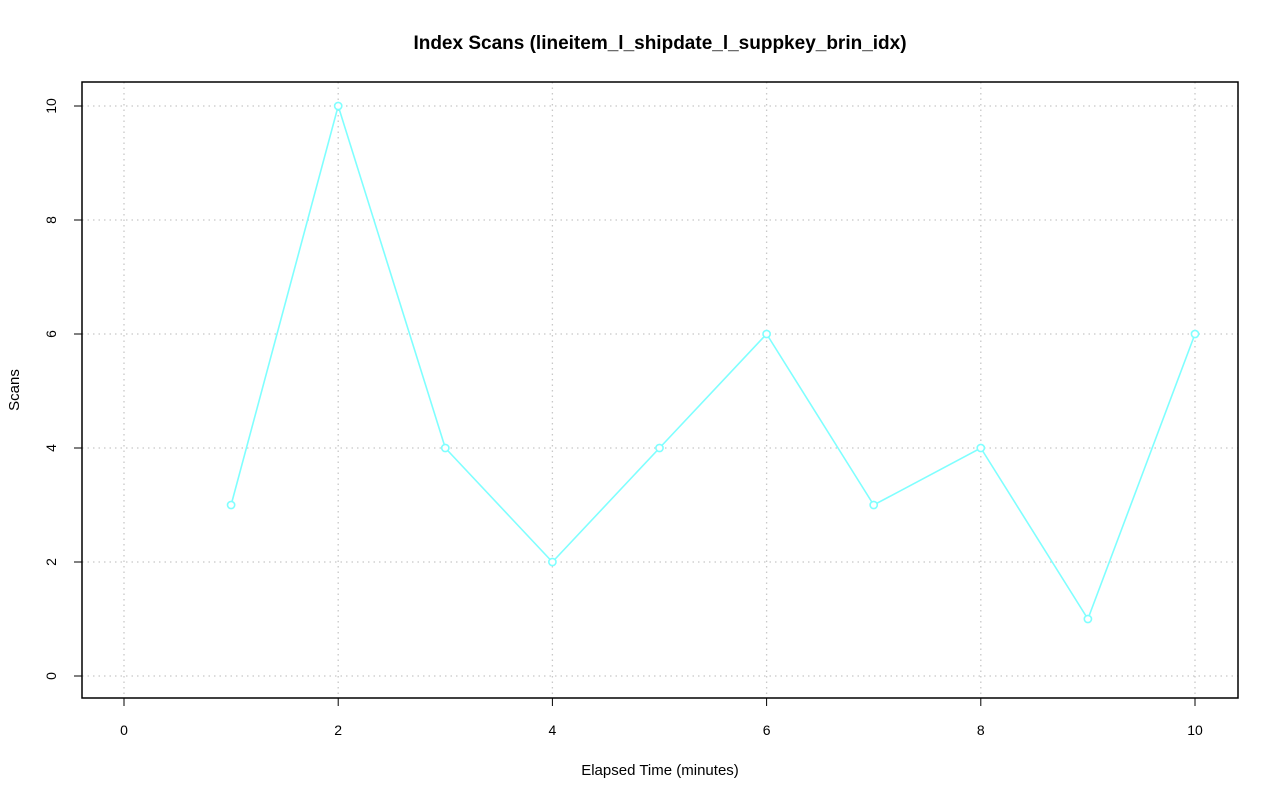 The image size is (1280, 801). What do you see at coordinates (553, 730) in the screenshot?
I see `x-tick-label: 4` at bounding box center [553, 730].